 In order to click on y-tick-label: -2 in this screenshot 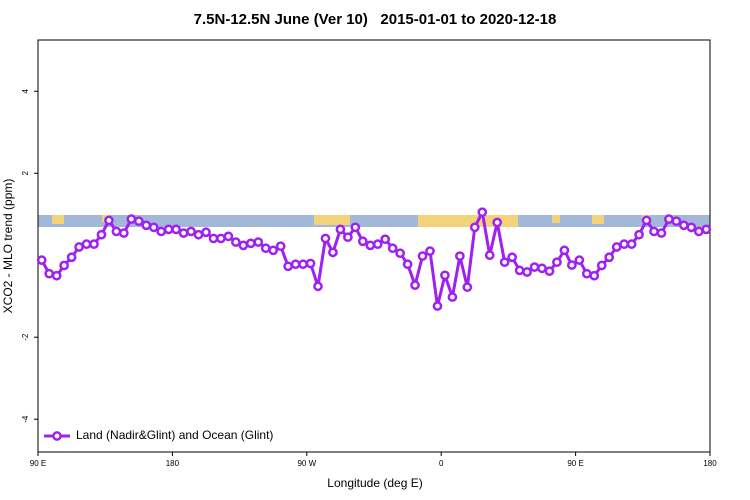, I will do `click(25, 337)`.